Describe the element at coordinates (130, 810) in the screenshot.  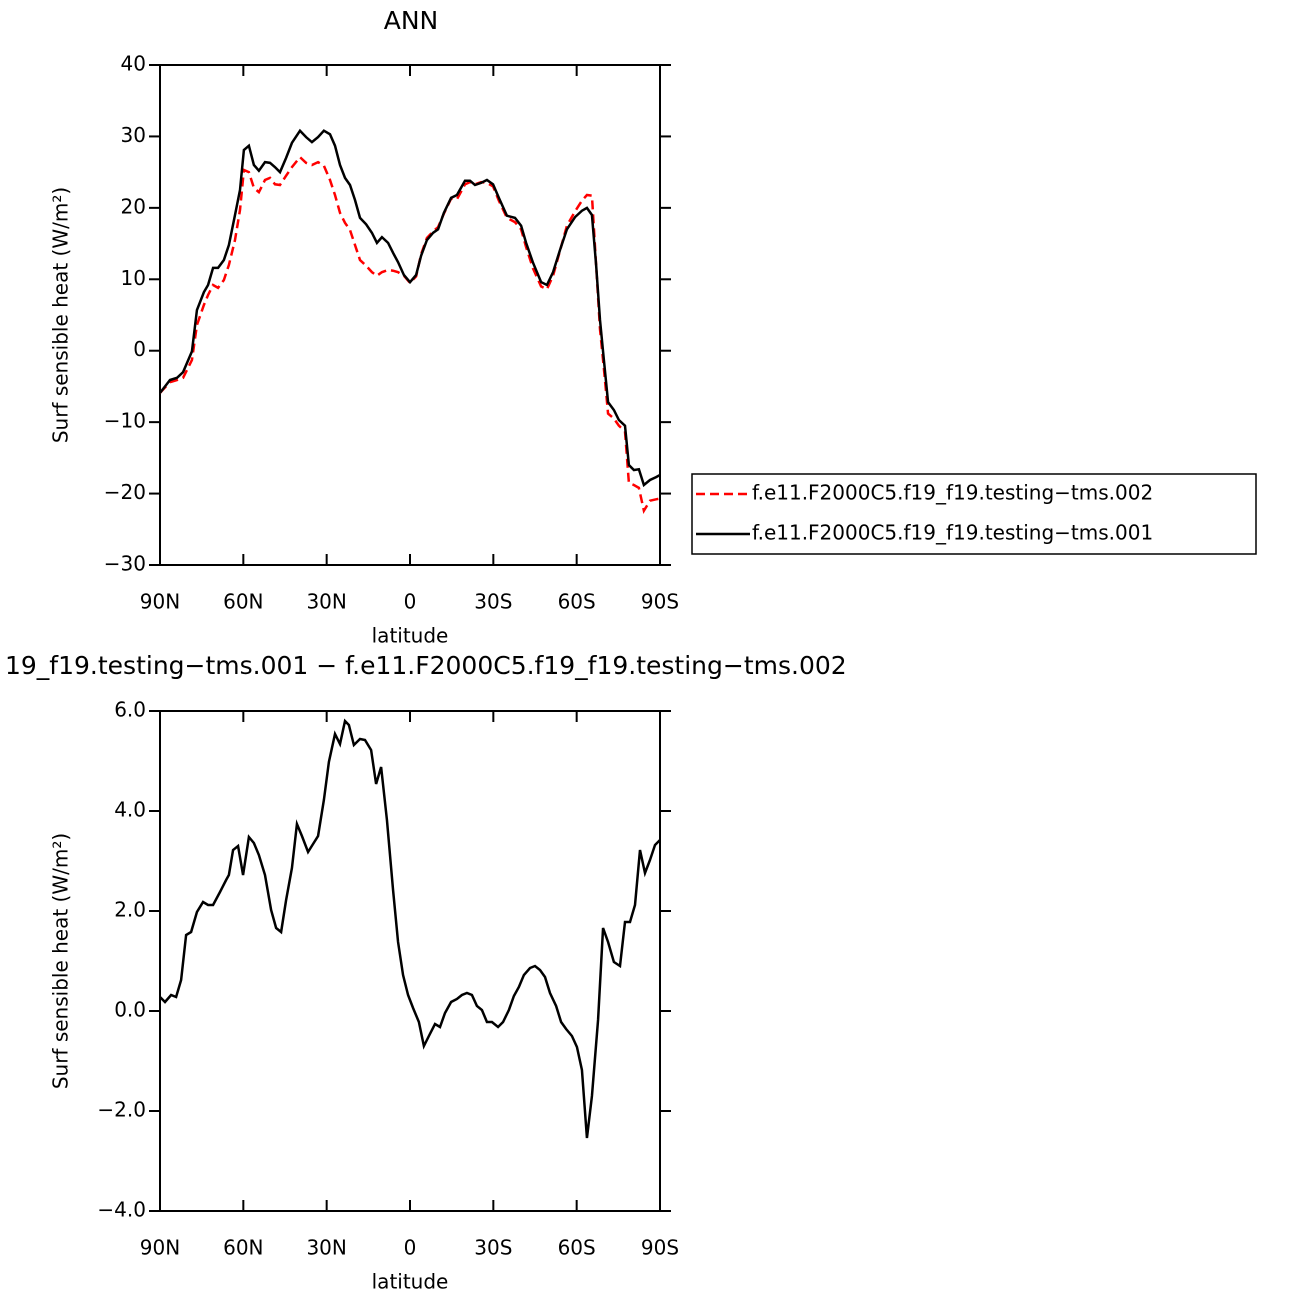
I see `y-tick-label: 4.0` at that location.